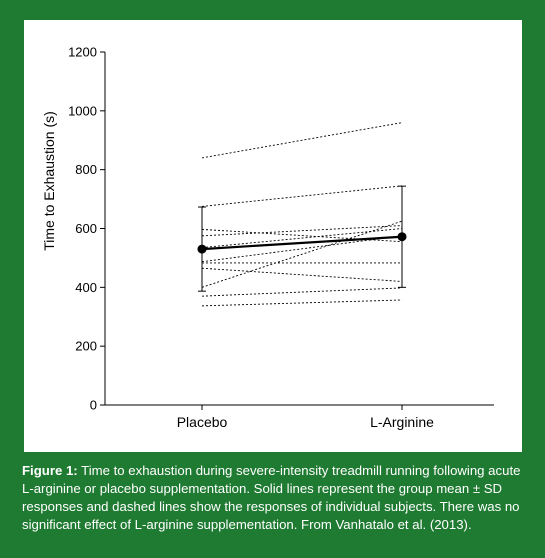  What do you see at coordinates (202, 422) in the screenshot?
I see `x-tick-label: Placebo` at bounding box center [202, 422].